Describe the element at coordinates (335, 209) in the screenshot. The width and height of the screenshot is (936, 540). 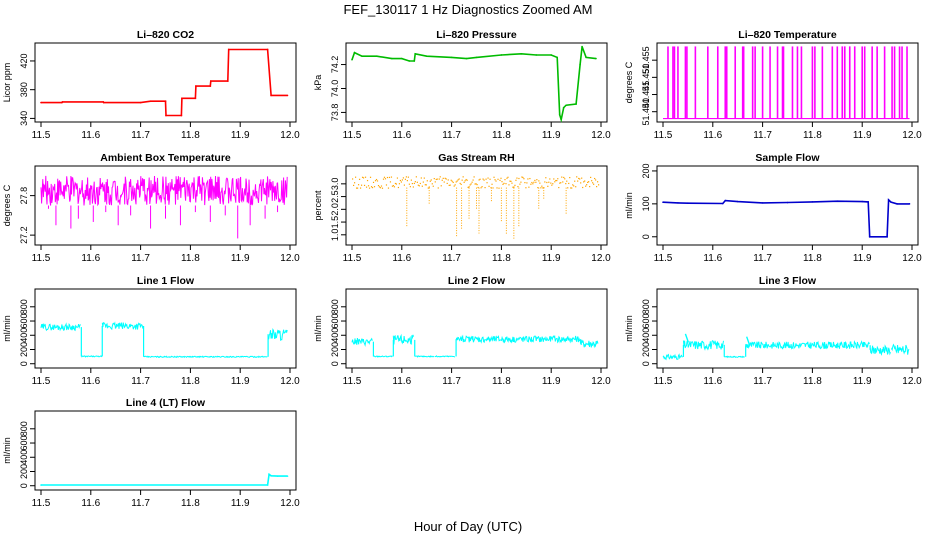
I see `y-tick-label: 2.0` at that location.